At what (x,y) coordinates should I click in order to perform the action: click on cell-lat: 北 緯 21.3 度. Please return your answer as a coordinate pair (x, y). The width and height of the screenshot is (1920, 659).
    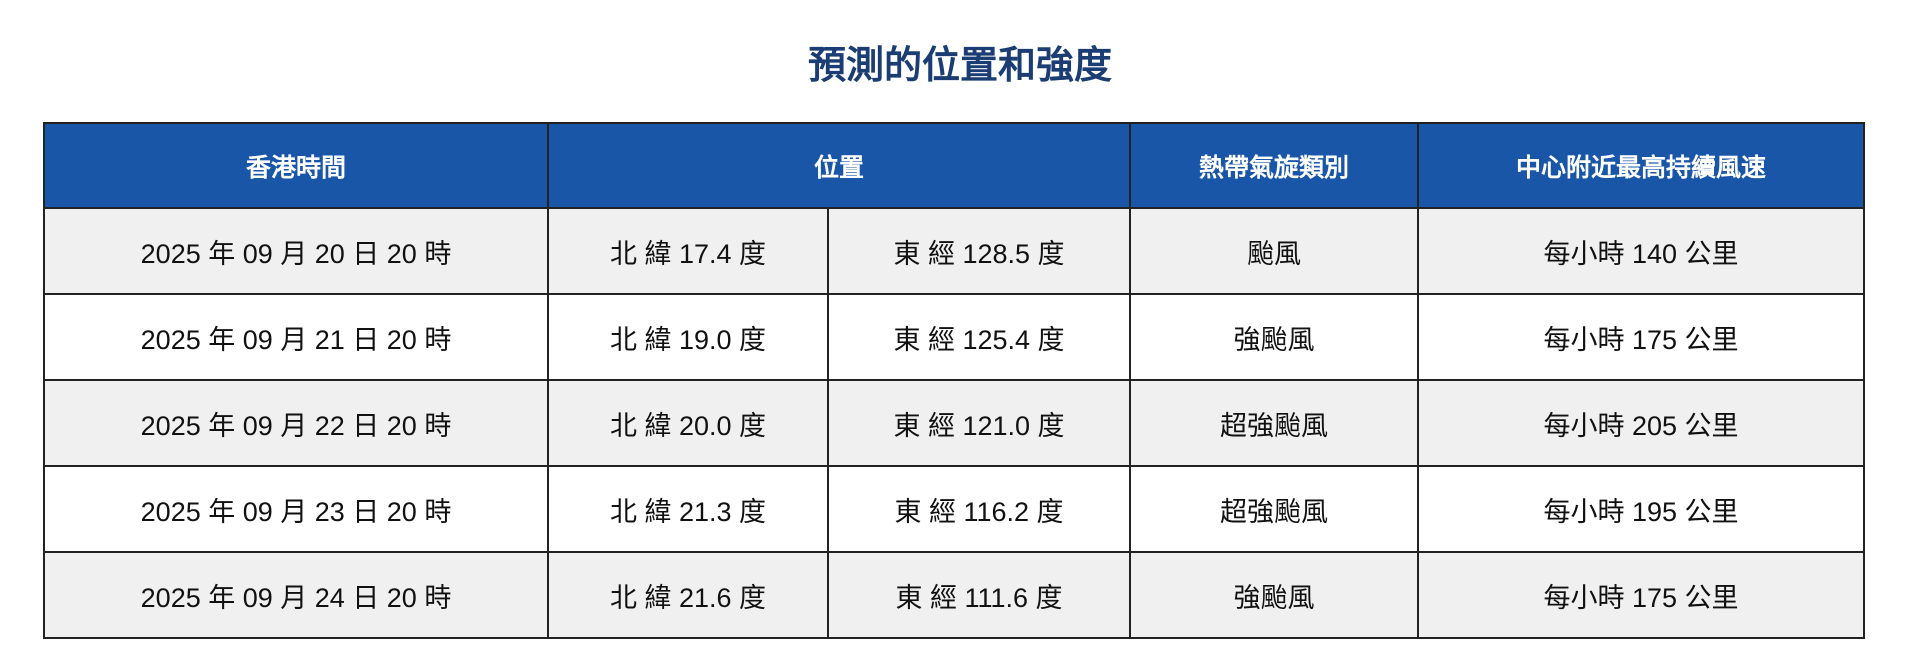
    Looking at the image, I should click on (688, 509).